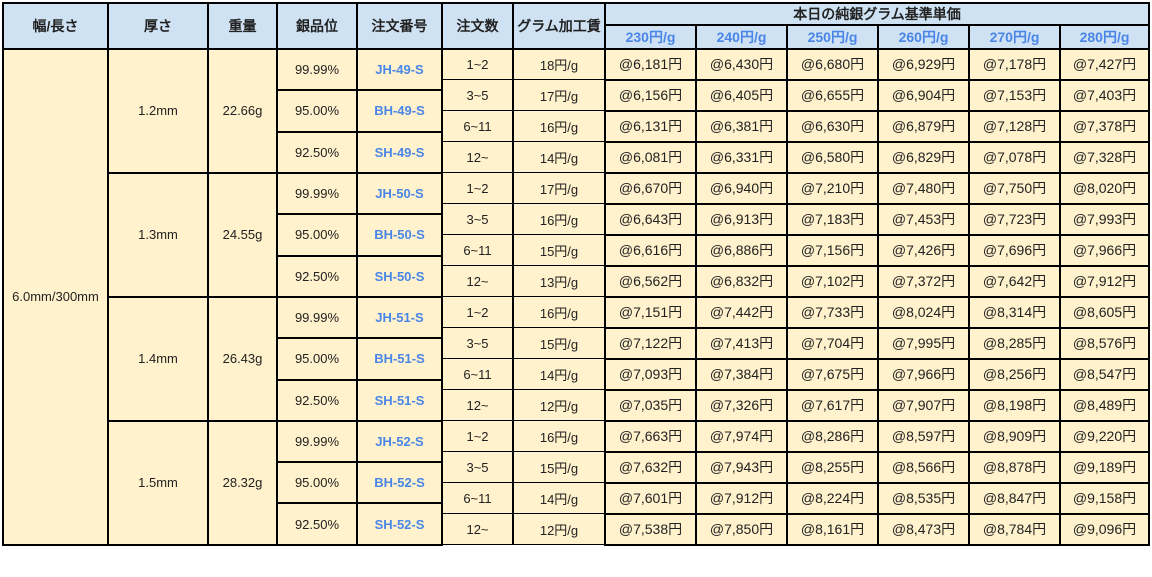  Describe the element at coordinates (832, 250) in the screenshot. I see `unit-price-cell: @7,156円` at that location.